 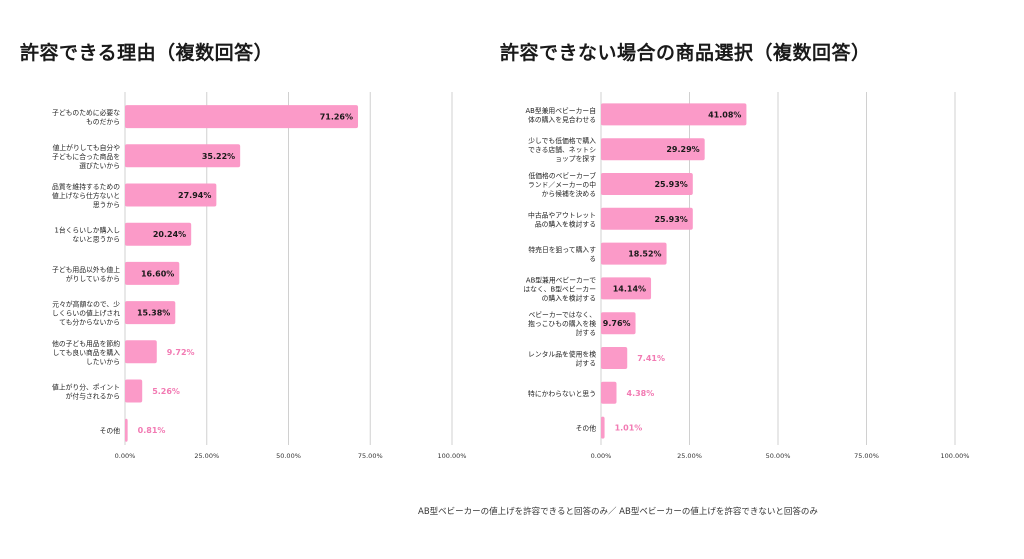 I want to click on value-label: 14.14%, so click(x=629, y=288).